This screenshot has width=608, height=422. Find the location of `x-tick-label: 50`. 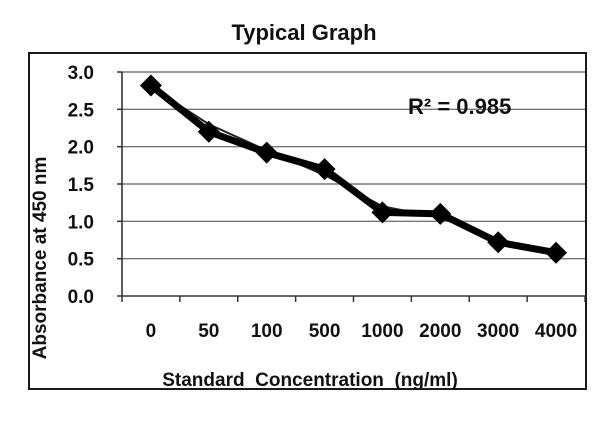

x-tick-label: 50 is located at coordinates (208, 331).